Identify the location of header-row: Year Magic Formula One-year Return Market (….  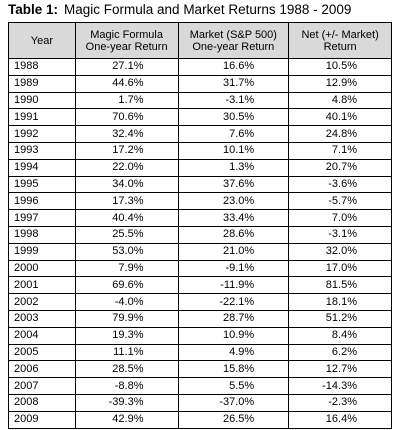
(200, 40).